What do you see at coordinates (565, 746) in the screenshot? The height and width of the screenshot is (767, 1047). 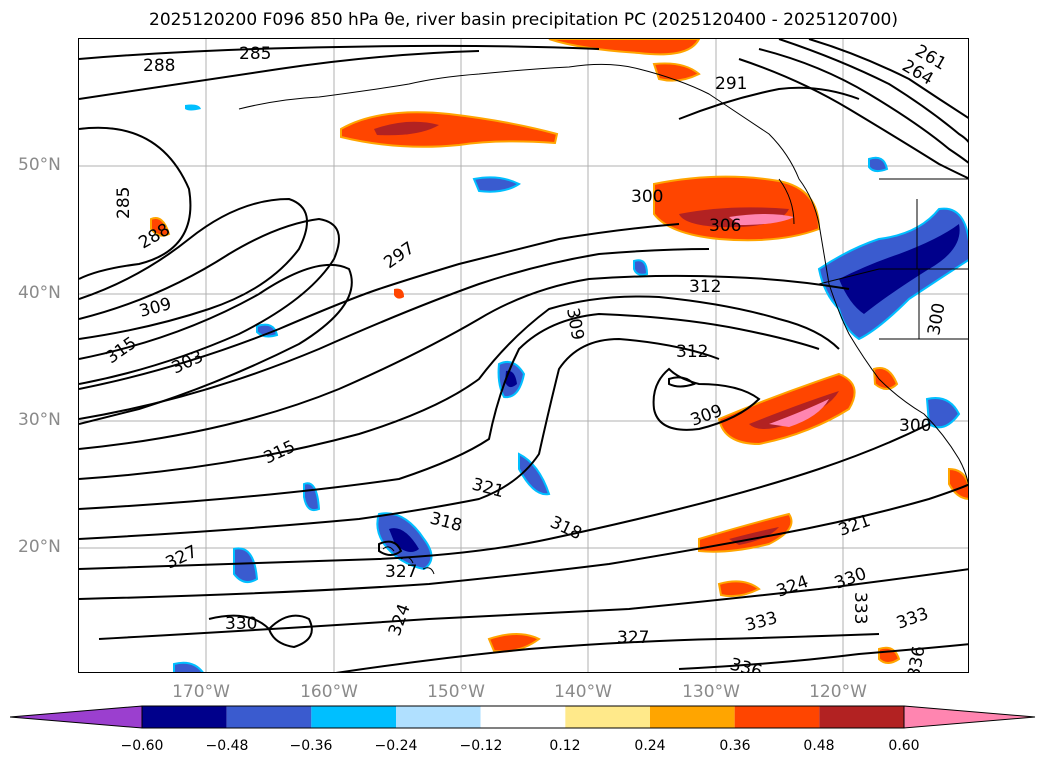 I see `colorbar-tick-label: 0.12` at bounding box center [565, 746].